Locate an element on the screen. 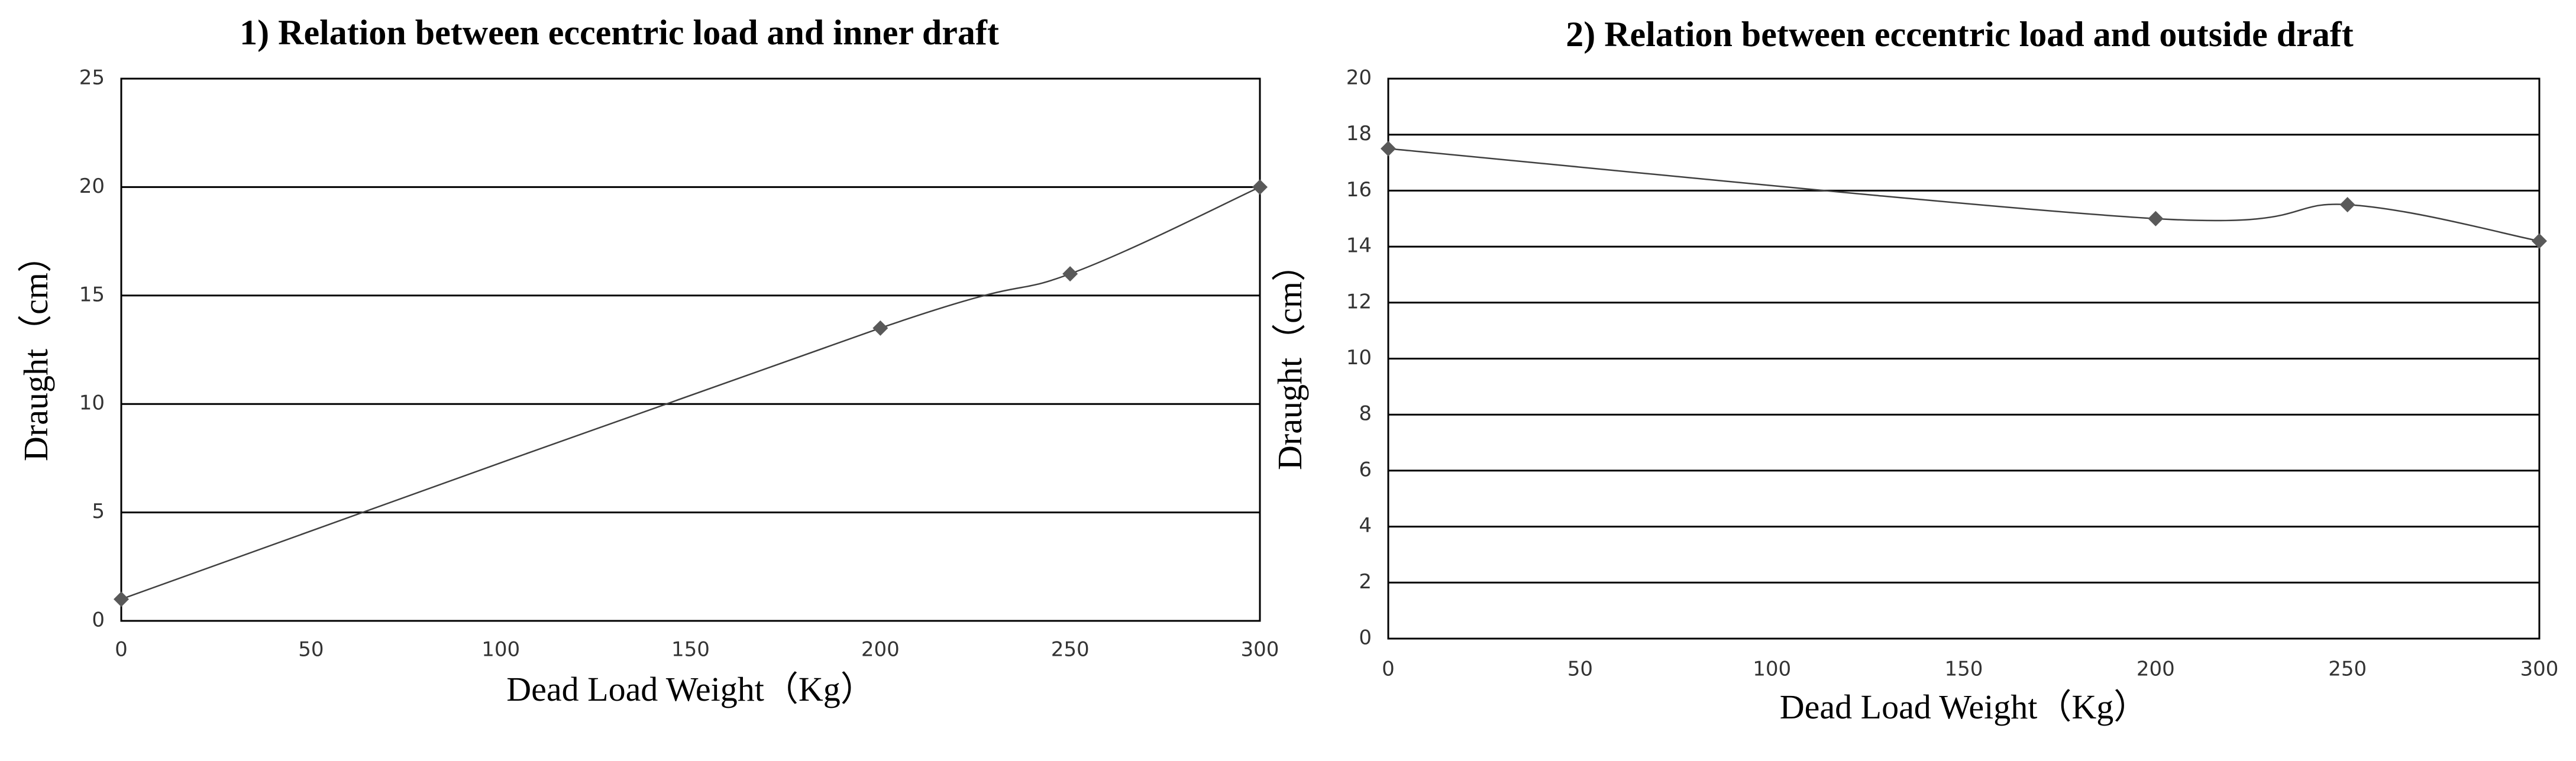 This screenshot has height=761, width=2576. y-tick-label: 2 is located at coordinates (1365, 582).